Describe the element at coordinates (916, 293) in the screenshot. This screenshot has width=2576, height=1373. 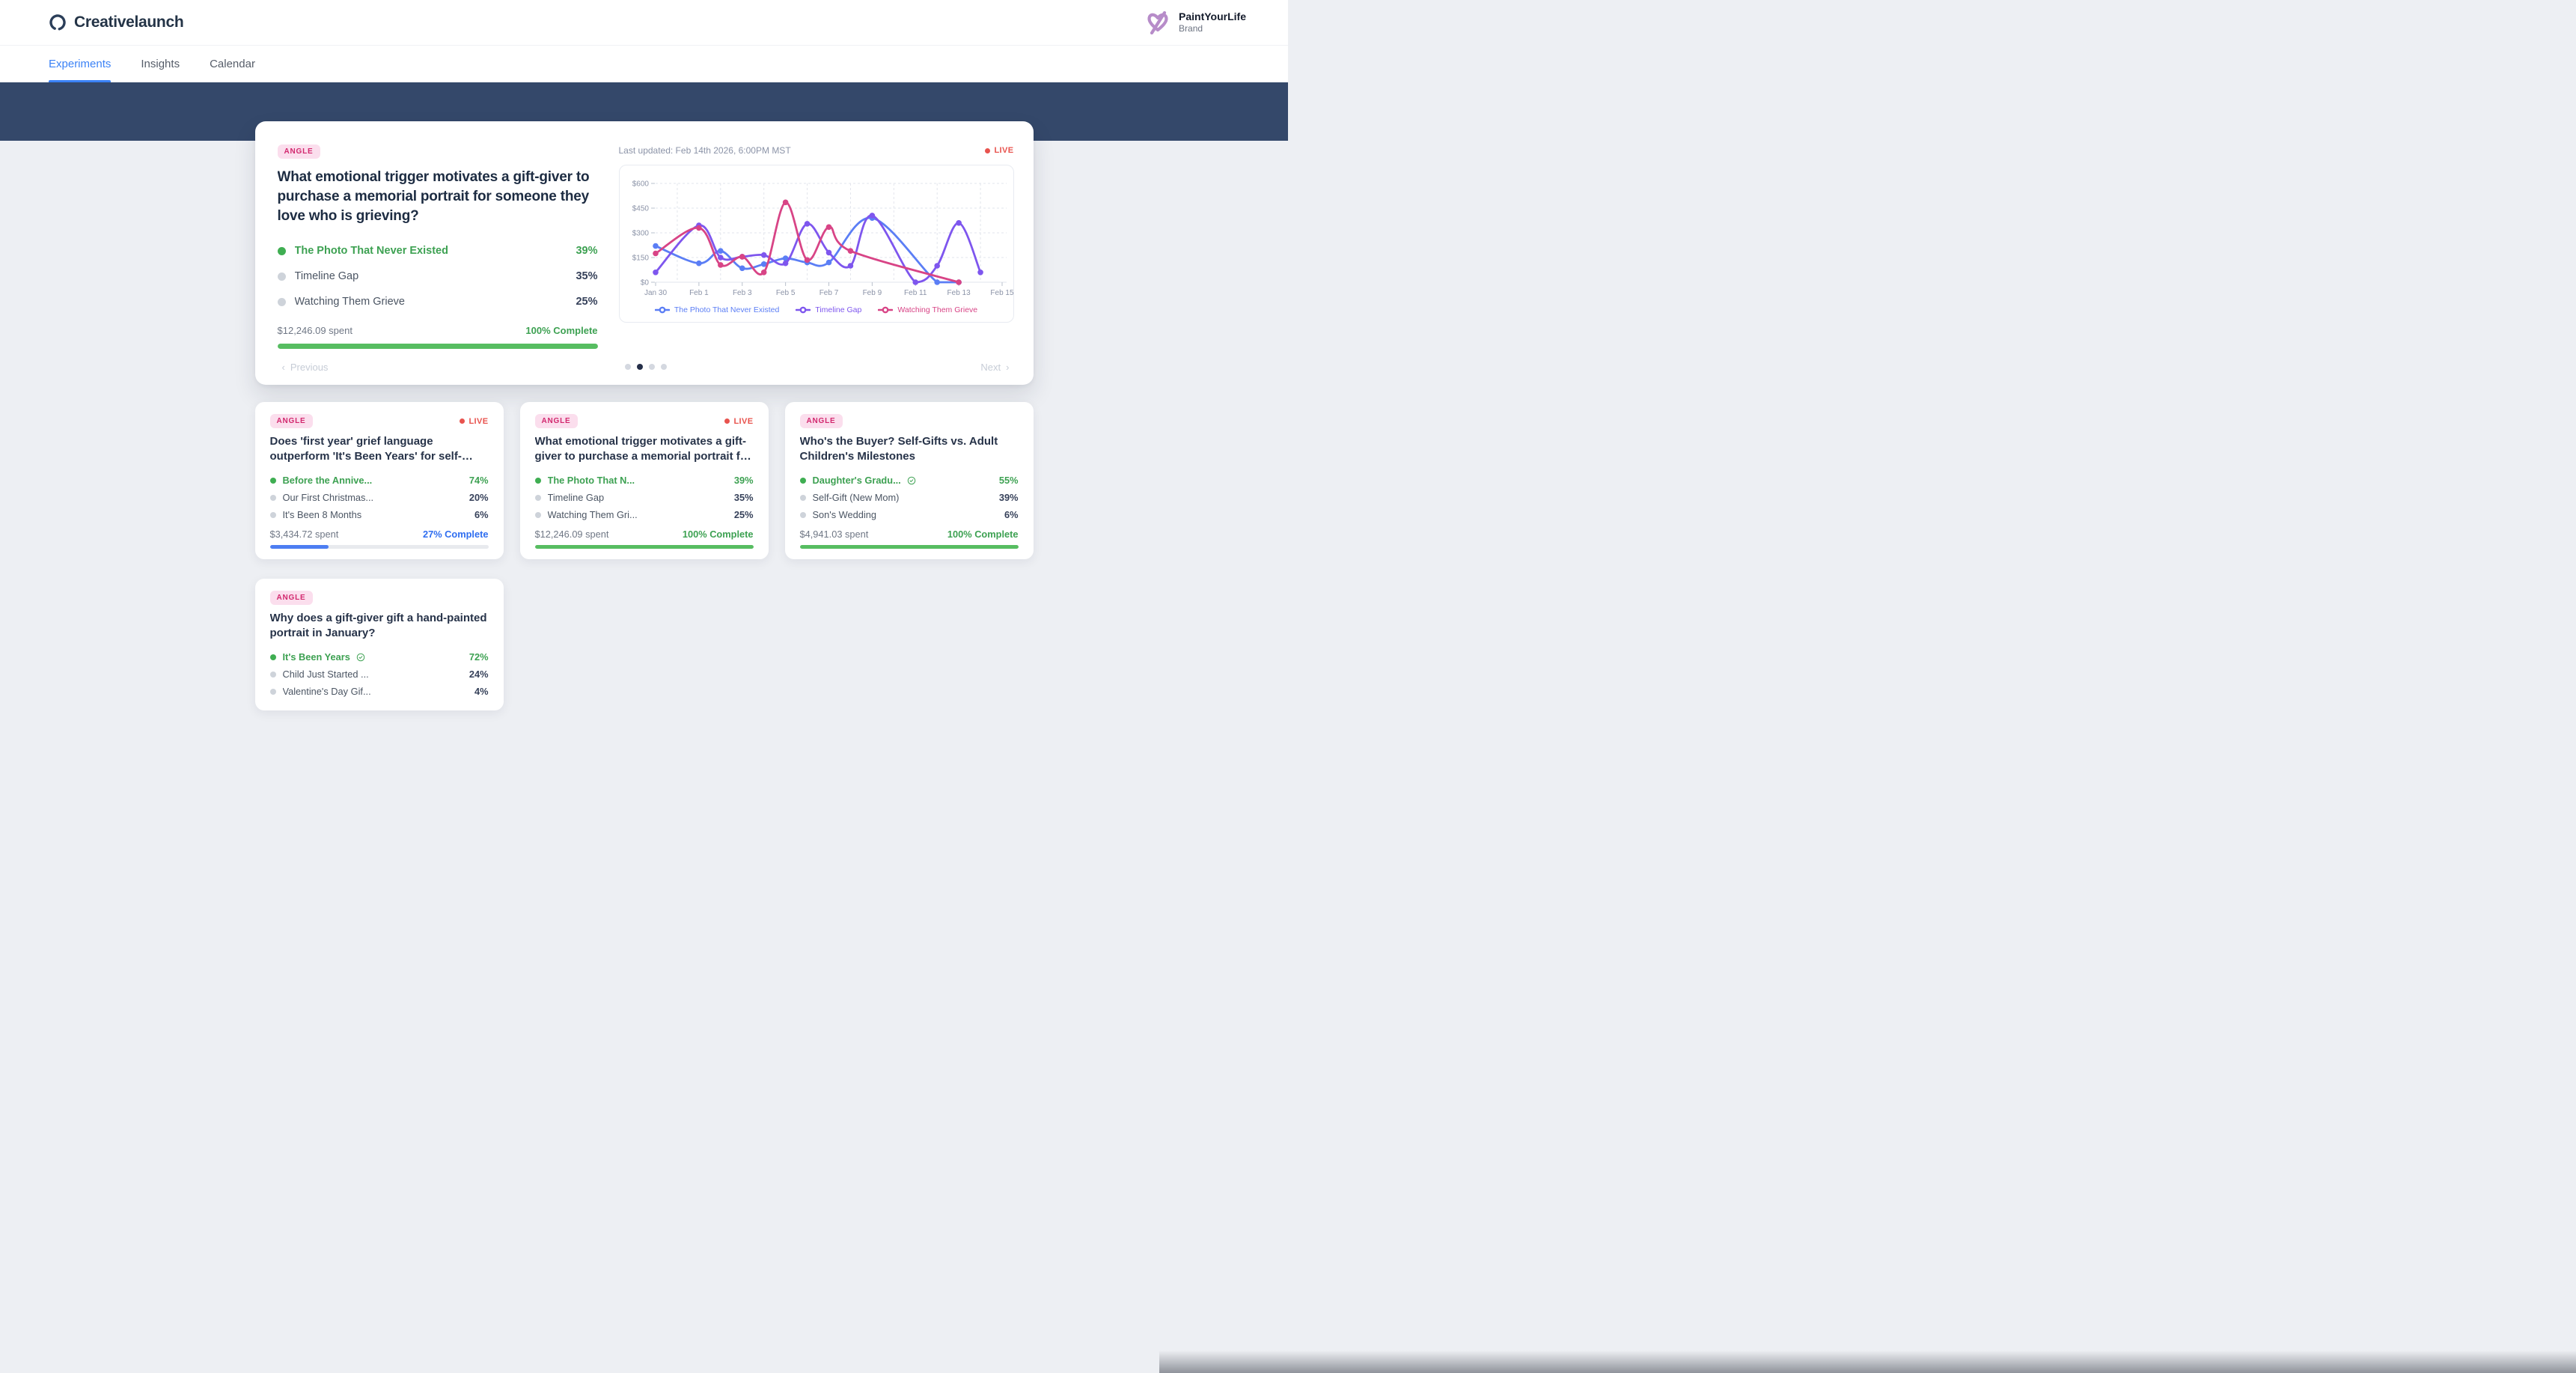
I see `svg-text: Feb 11` at that location.